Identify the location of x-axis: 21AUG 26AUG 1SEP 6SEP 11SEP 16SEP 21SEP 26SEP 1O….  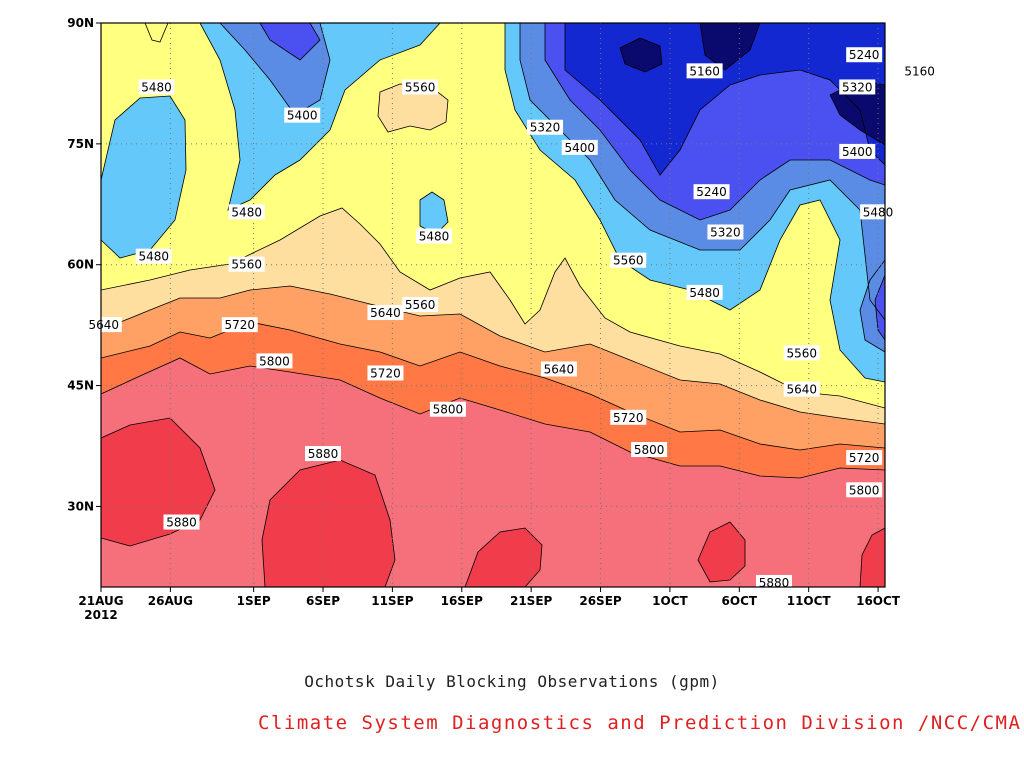
(489, 604).